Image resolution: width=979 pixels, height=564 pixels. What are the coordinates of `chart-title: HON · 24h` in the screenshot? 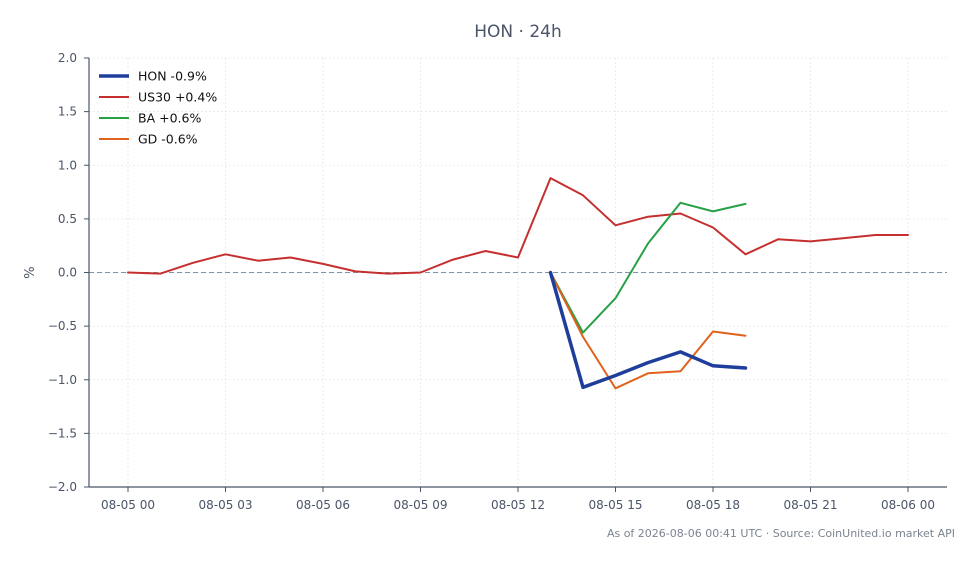 It's located at (518, 32).